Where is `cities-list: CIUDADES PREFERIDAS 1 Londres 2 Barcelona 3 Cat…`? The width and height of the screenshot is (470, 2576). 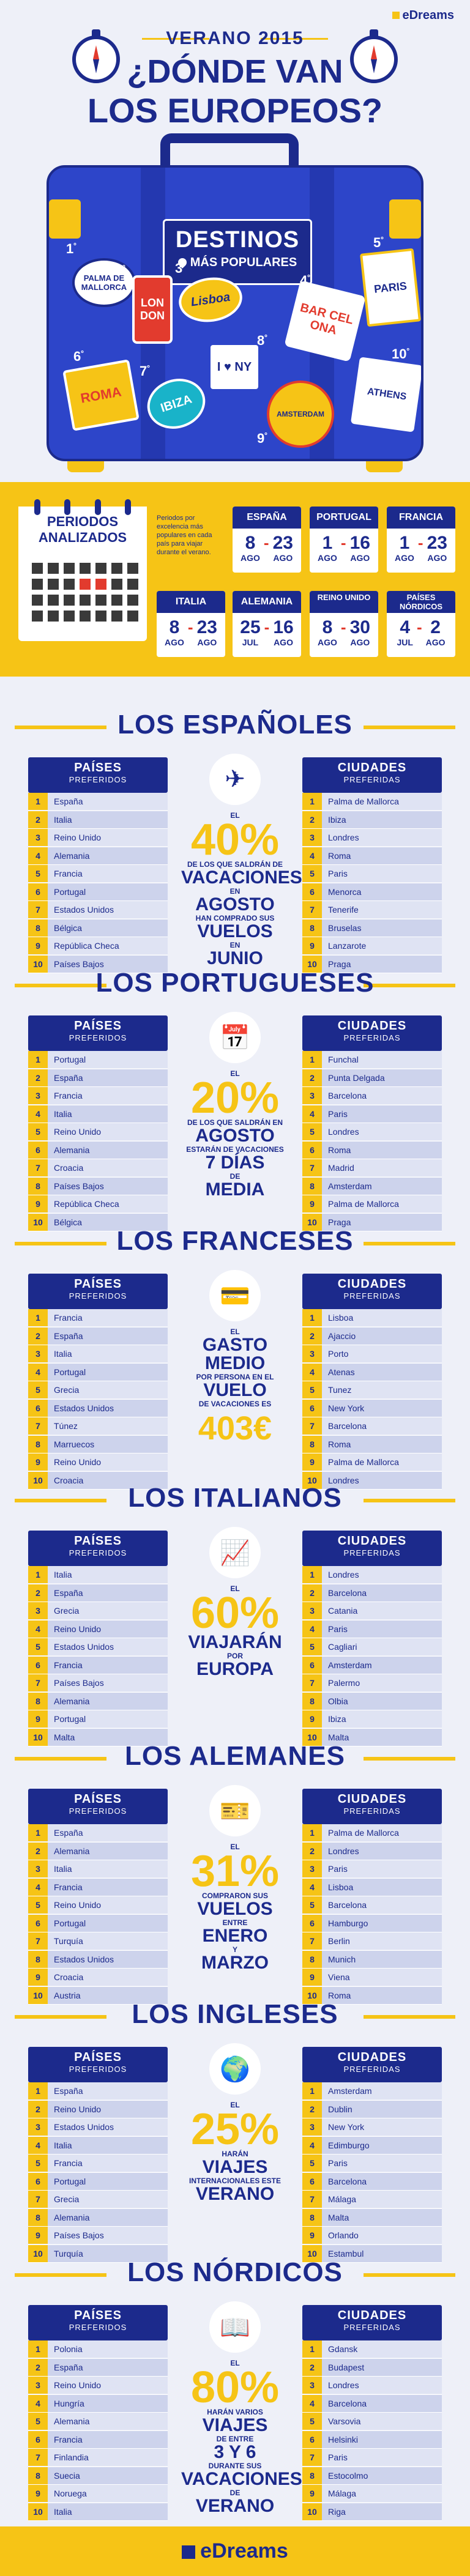
cities-list: CIUDADES PREFERIDAS 1 Londres 2 Barcelona 3 Cat… is located at coordinates (372, 1638).